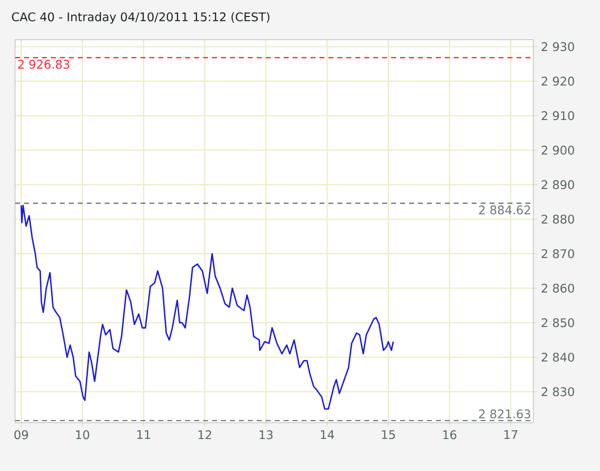 Image resolution: width=600 pixels, height=471 pixels. I want to click on ref-line-label: 2 821.63, so click(504, 414).